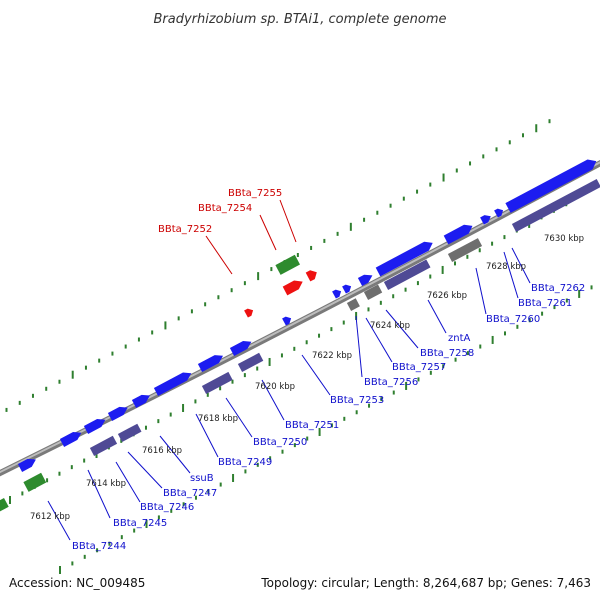  Describe the element at coordinates (545, 303) in the screenshot. I see `gene-label-bbta-7261: BBta_7261` at that location.